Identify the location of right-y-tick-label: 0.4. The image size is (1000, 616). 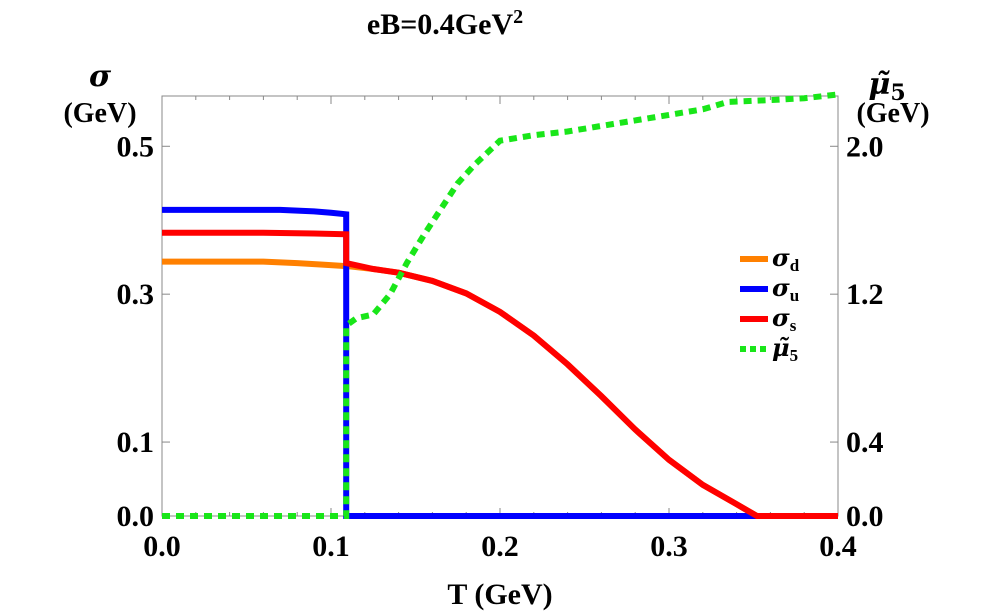
(865, 442).